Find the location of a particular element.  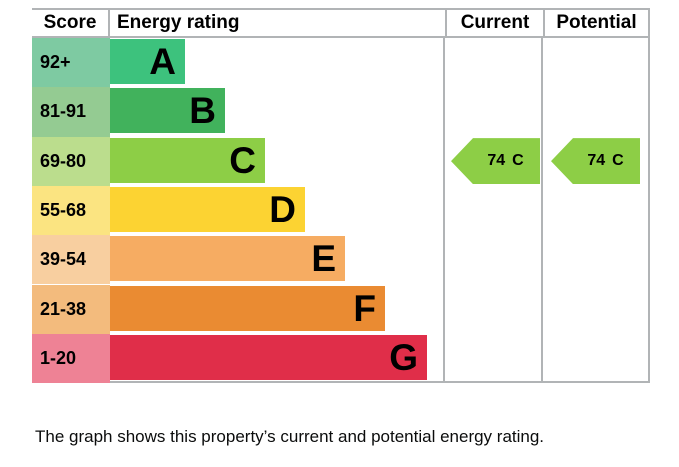

score-range-d: 55-68 is located at coordinates (71, 210).